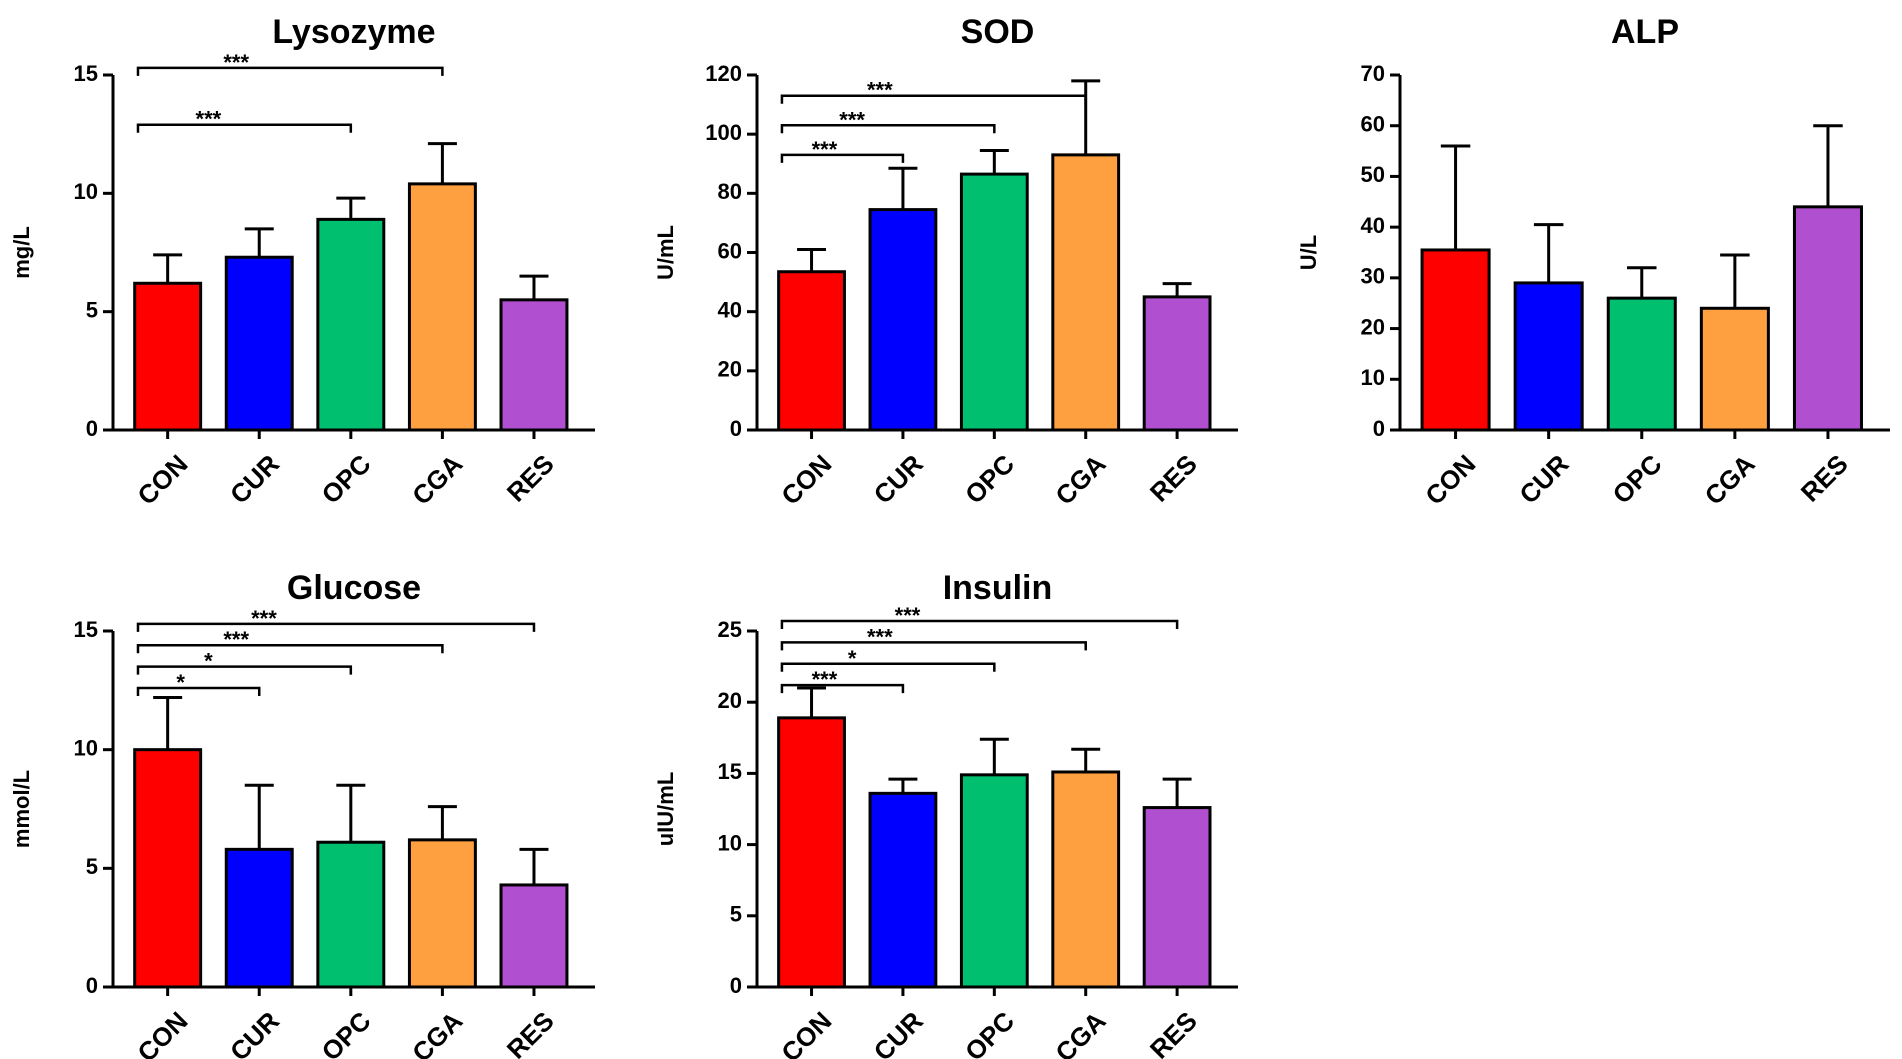 Image resolution: width=1902 pixels, height=1059 pixels. Describe the element at coordinates (353, 32) in the screenshot. I see `chart-title: Lysozyme` at that location.